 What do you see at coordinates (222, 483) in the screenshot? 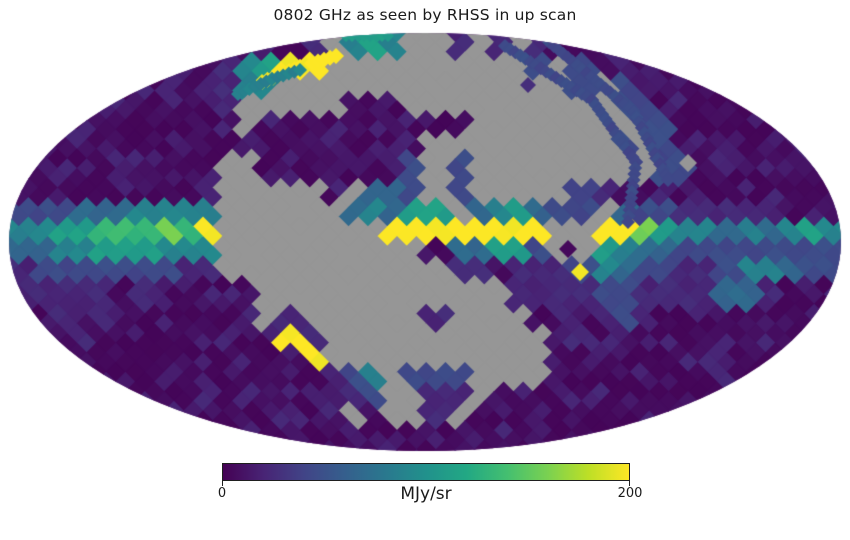
I see `colorbar-tickmark-min` at bounding box center [222, 483].